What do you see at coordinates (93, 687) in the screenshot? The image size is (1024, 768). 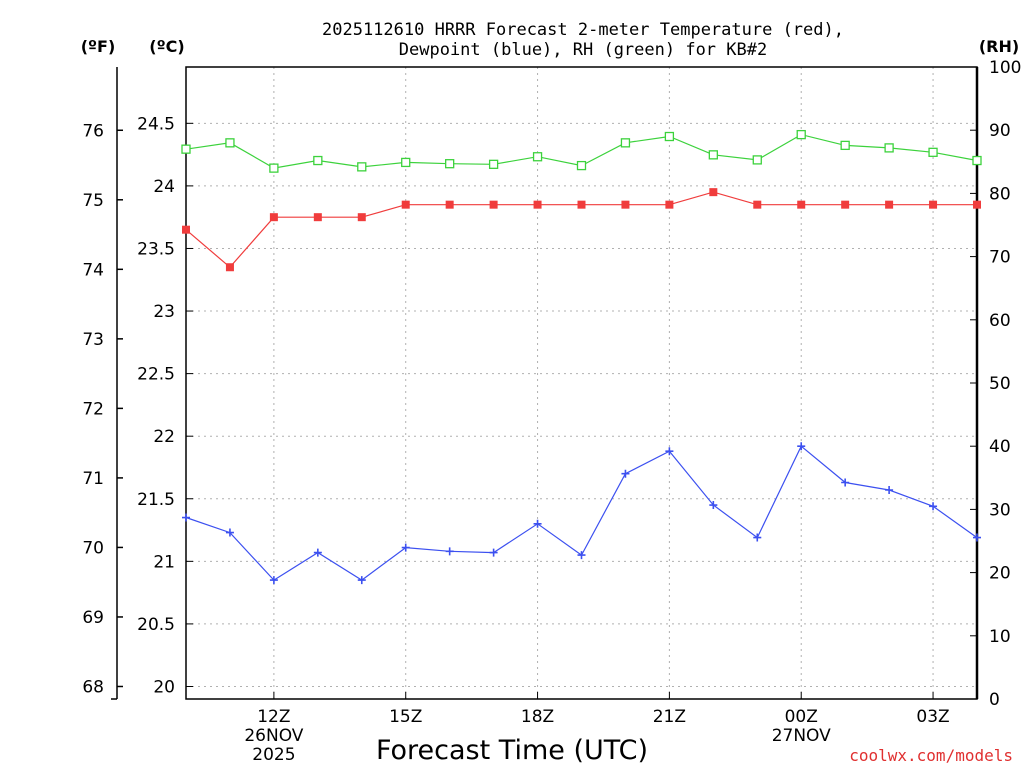 I see `fahrenheit-tick-label: 68` at bounding box center [93, 687].